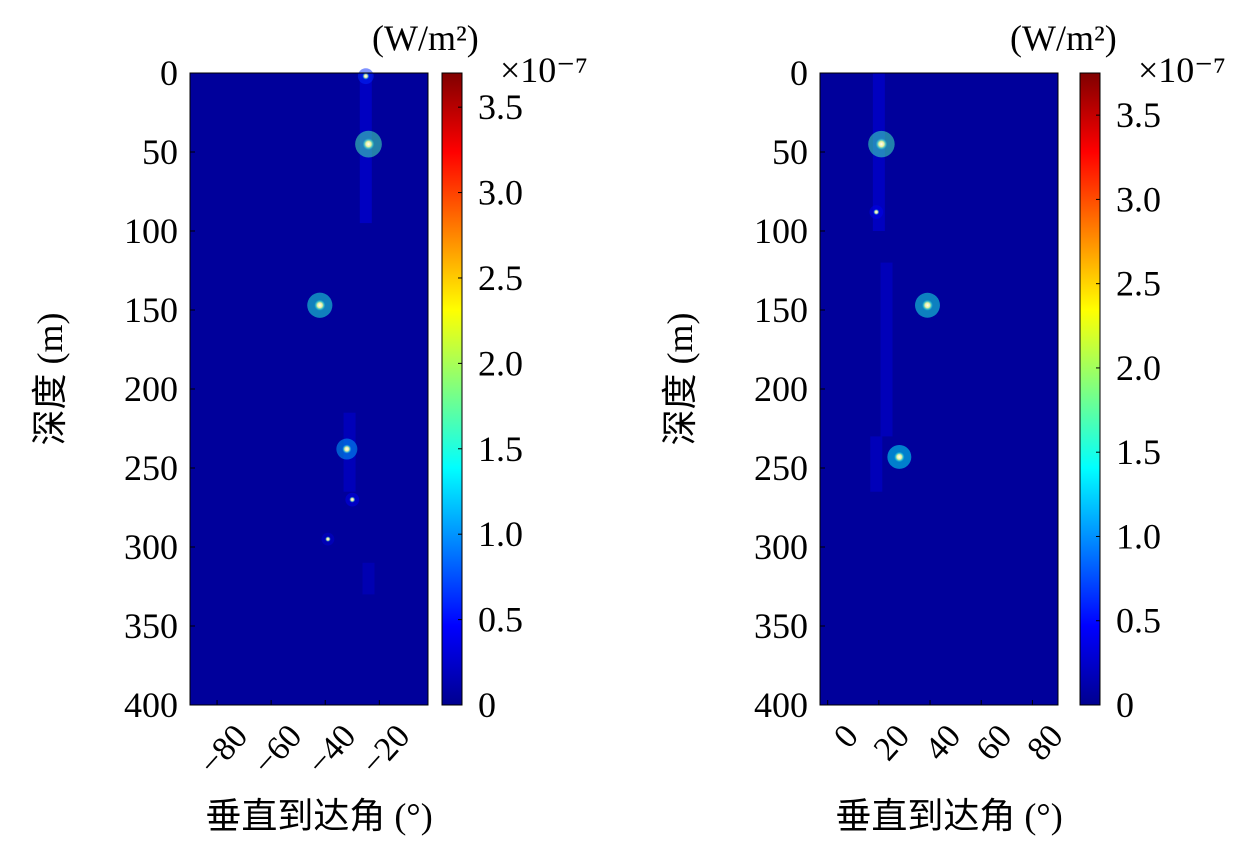 The image size is (1260, 841). Describe the element at coordinates (994, 743) in the screenshot. I see `x-tick-label: 60` at that location.